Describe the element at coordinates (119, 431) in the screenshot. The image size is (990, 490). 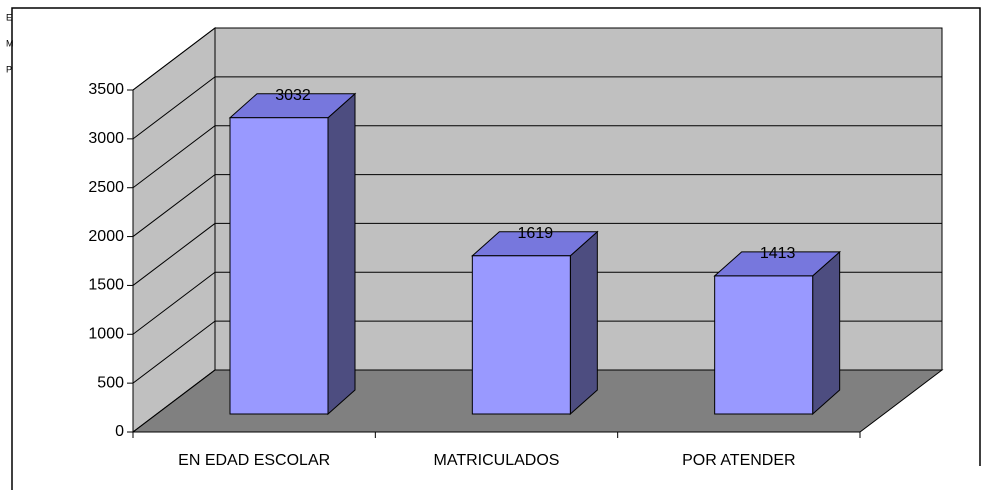
I see `y-tick-label: 0` at that location.